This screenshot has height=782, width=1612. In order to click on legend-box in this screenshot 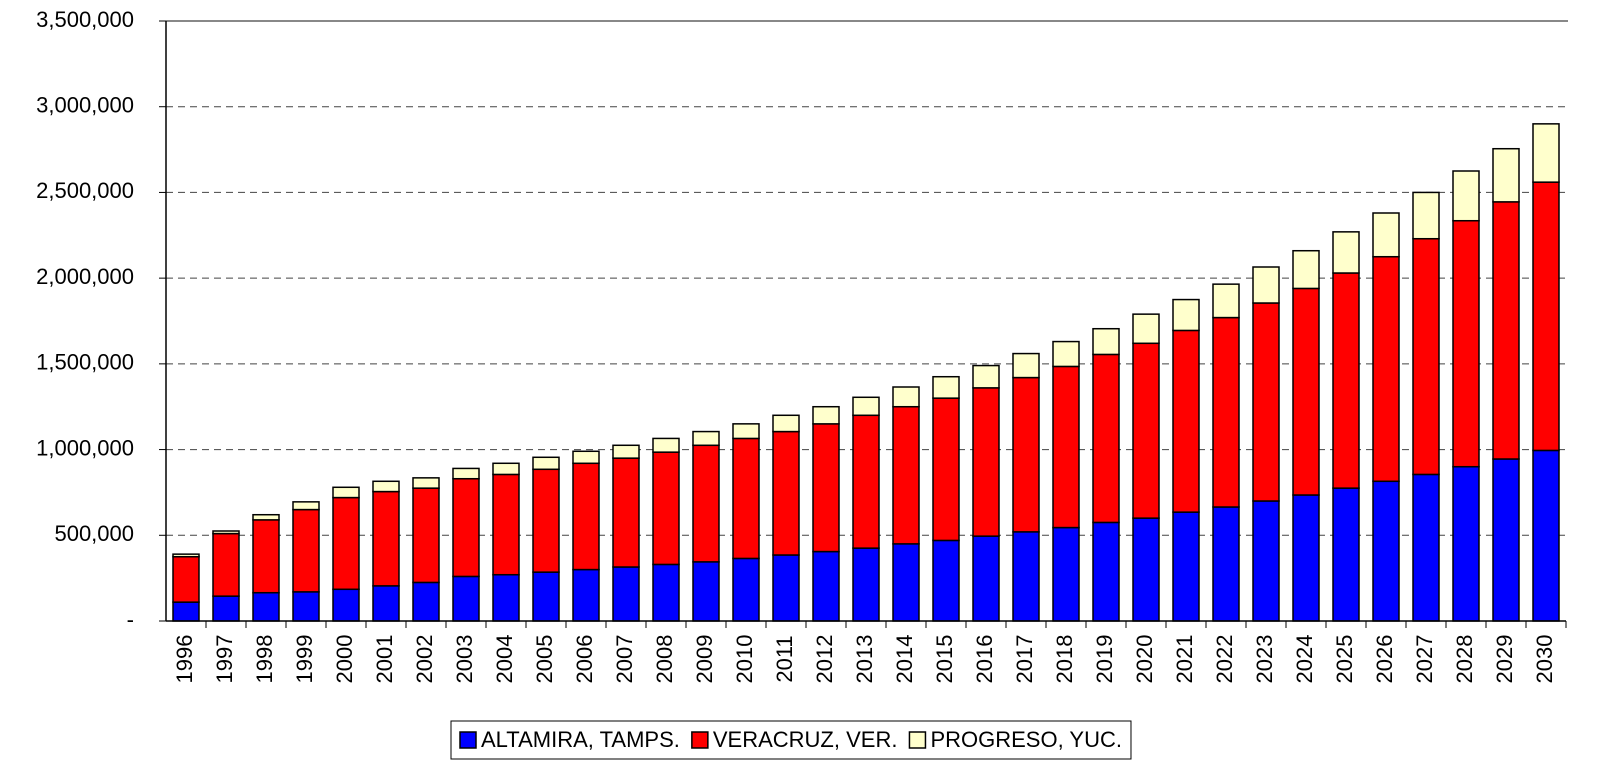, I will do `click(791, 740)`.